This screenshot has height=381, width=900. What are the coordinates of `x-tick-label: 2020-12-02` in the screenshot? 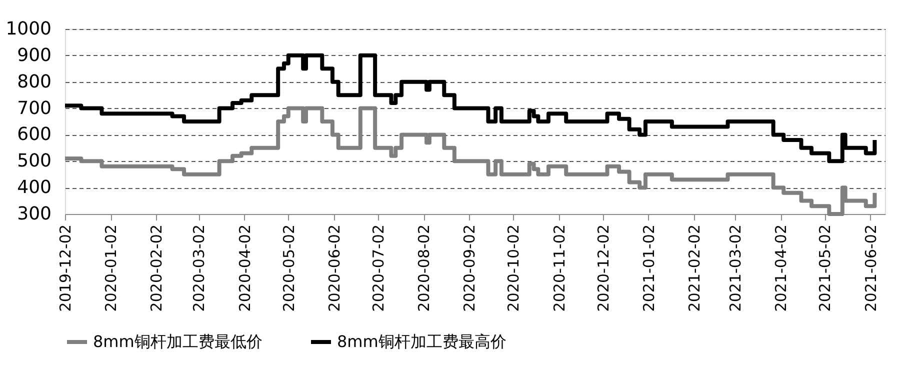 It's located at (603, 268).